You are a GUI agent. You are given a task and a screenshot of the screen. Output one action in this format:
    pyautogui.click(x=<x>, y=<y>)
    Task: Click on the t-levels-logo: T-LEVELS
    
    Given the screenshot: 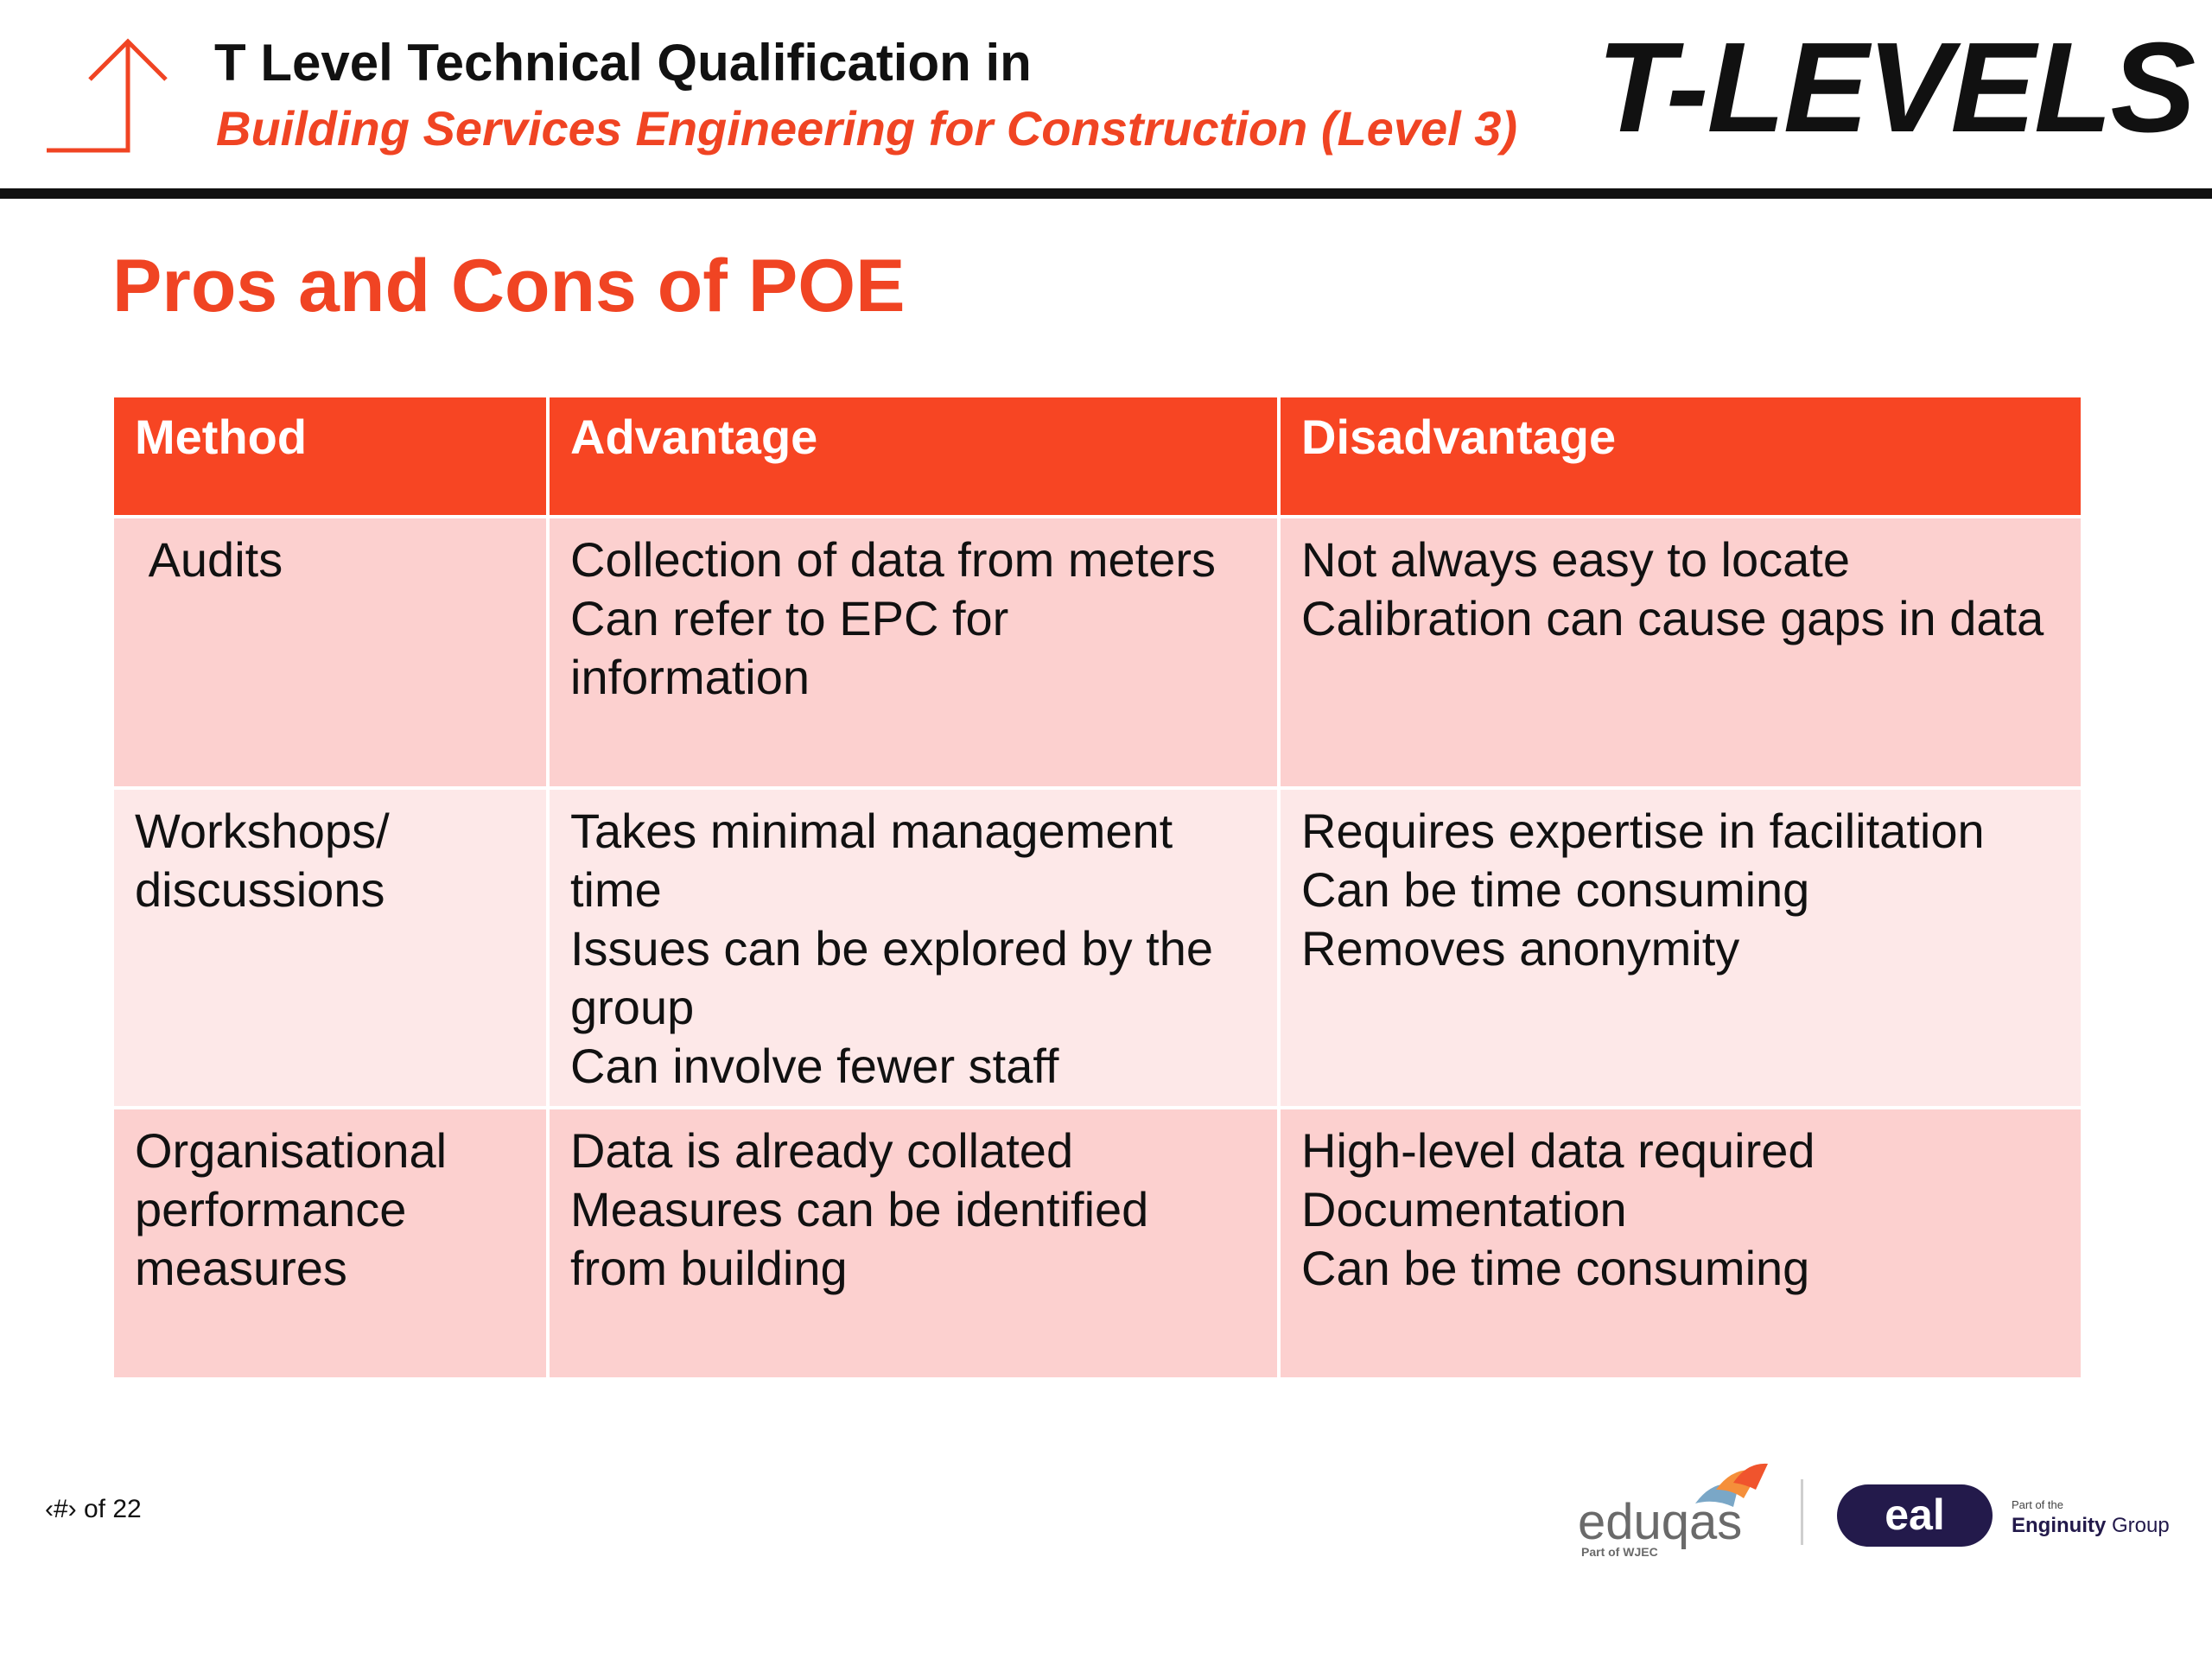 What is the action you would take?
    pyautogui.click(x=1897, y=87)
    